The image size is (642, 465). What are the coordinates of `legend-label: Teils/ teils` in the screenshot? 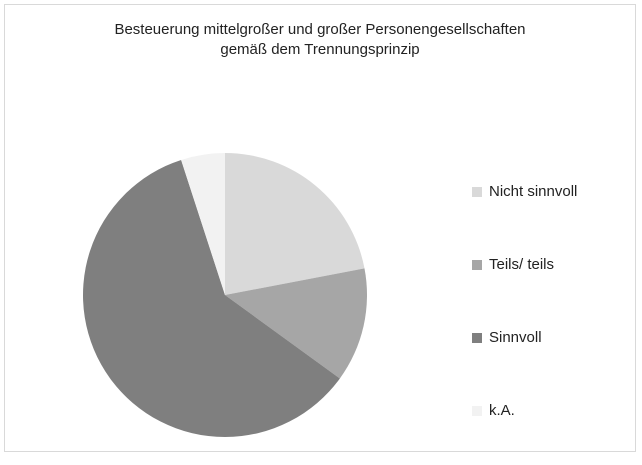 It's located at (521, 264).